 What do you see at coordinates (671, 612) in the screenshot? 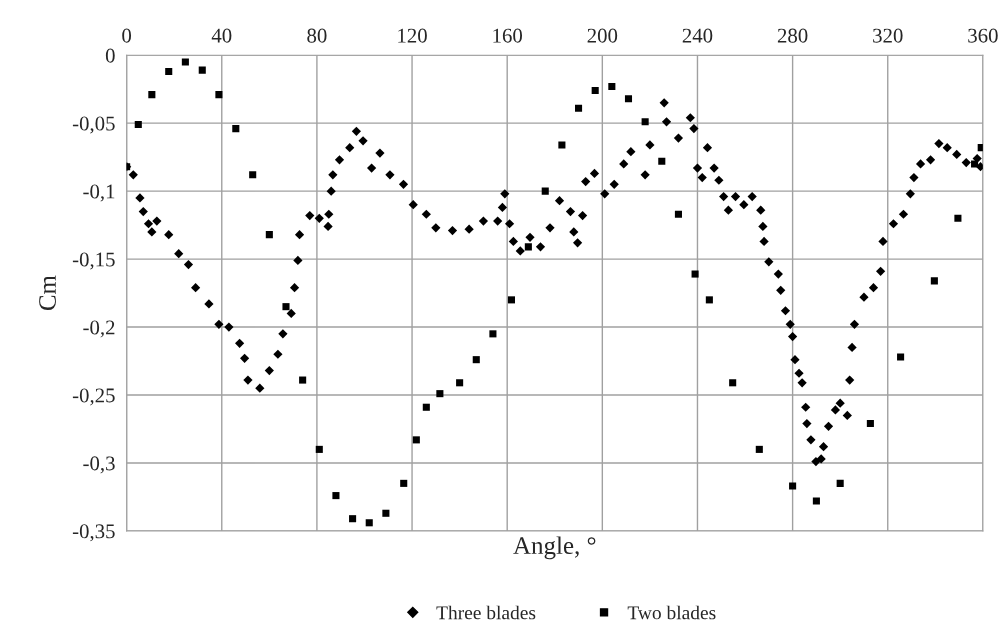
I see `legend-label: Two blades` at bounding box center [671, 612].